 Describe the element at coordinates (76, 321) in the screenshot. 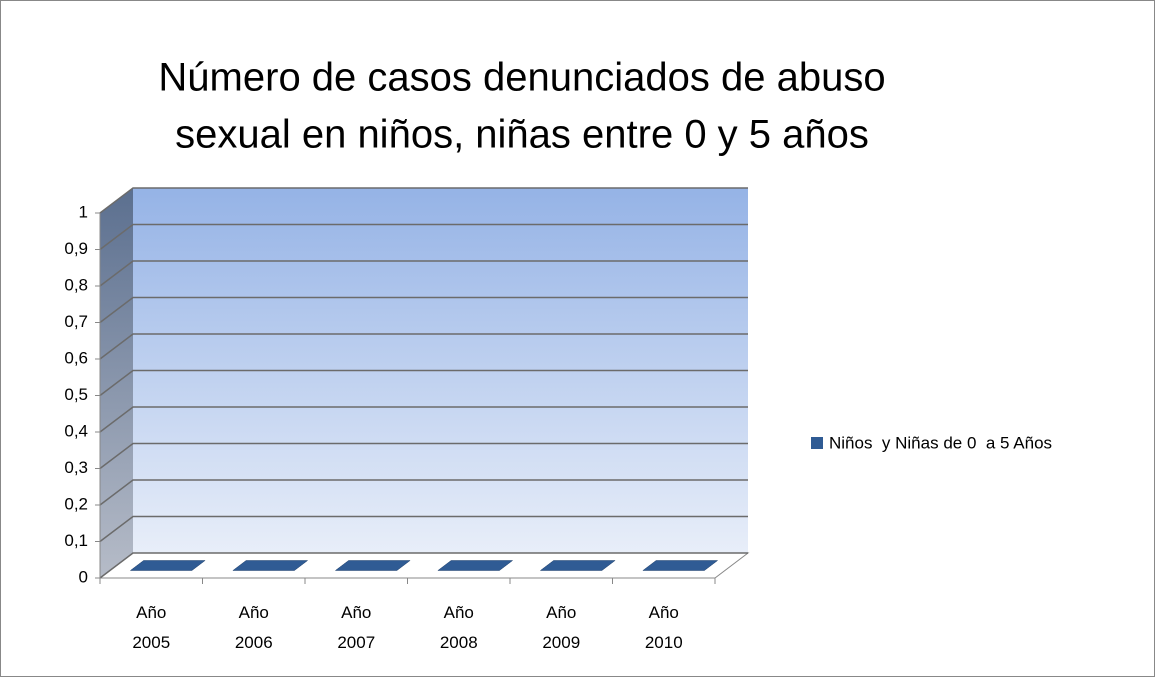

I see `y-tick-label: 0,7` at that location.